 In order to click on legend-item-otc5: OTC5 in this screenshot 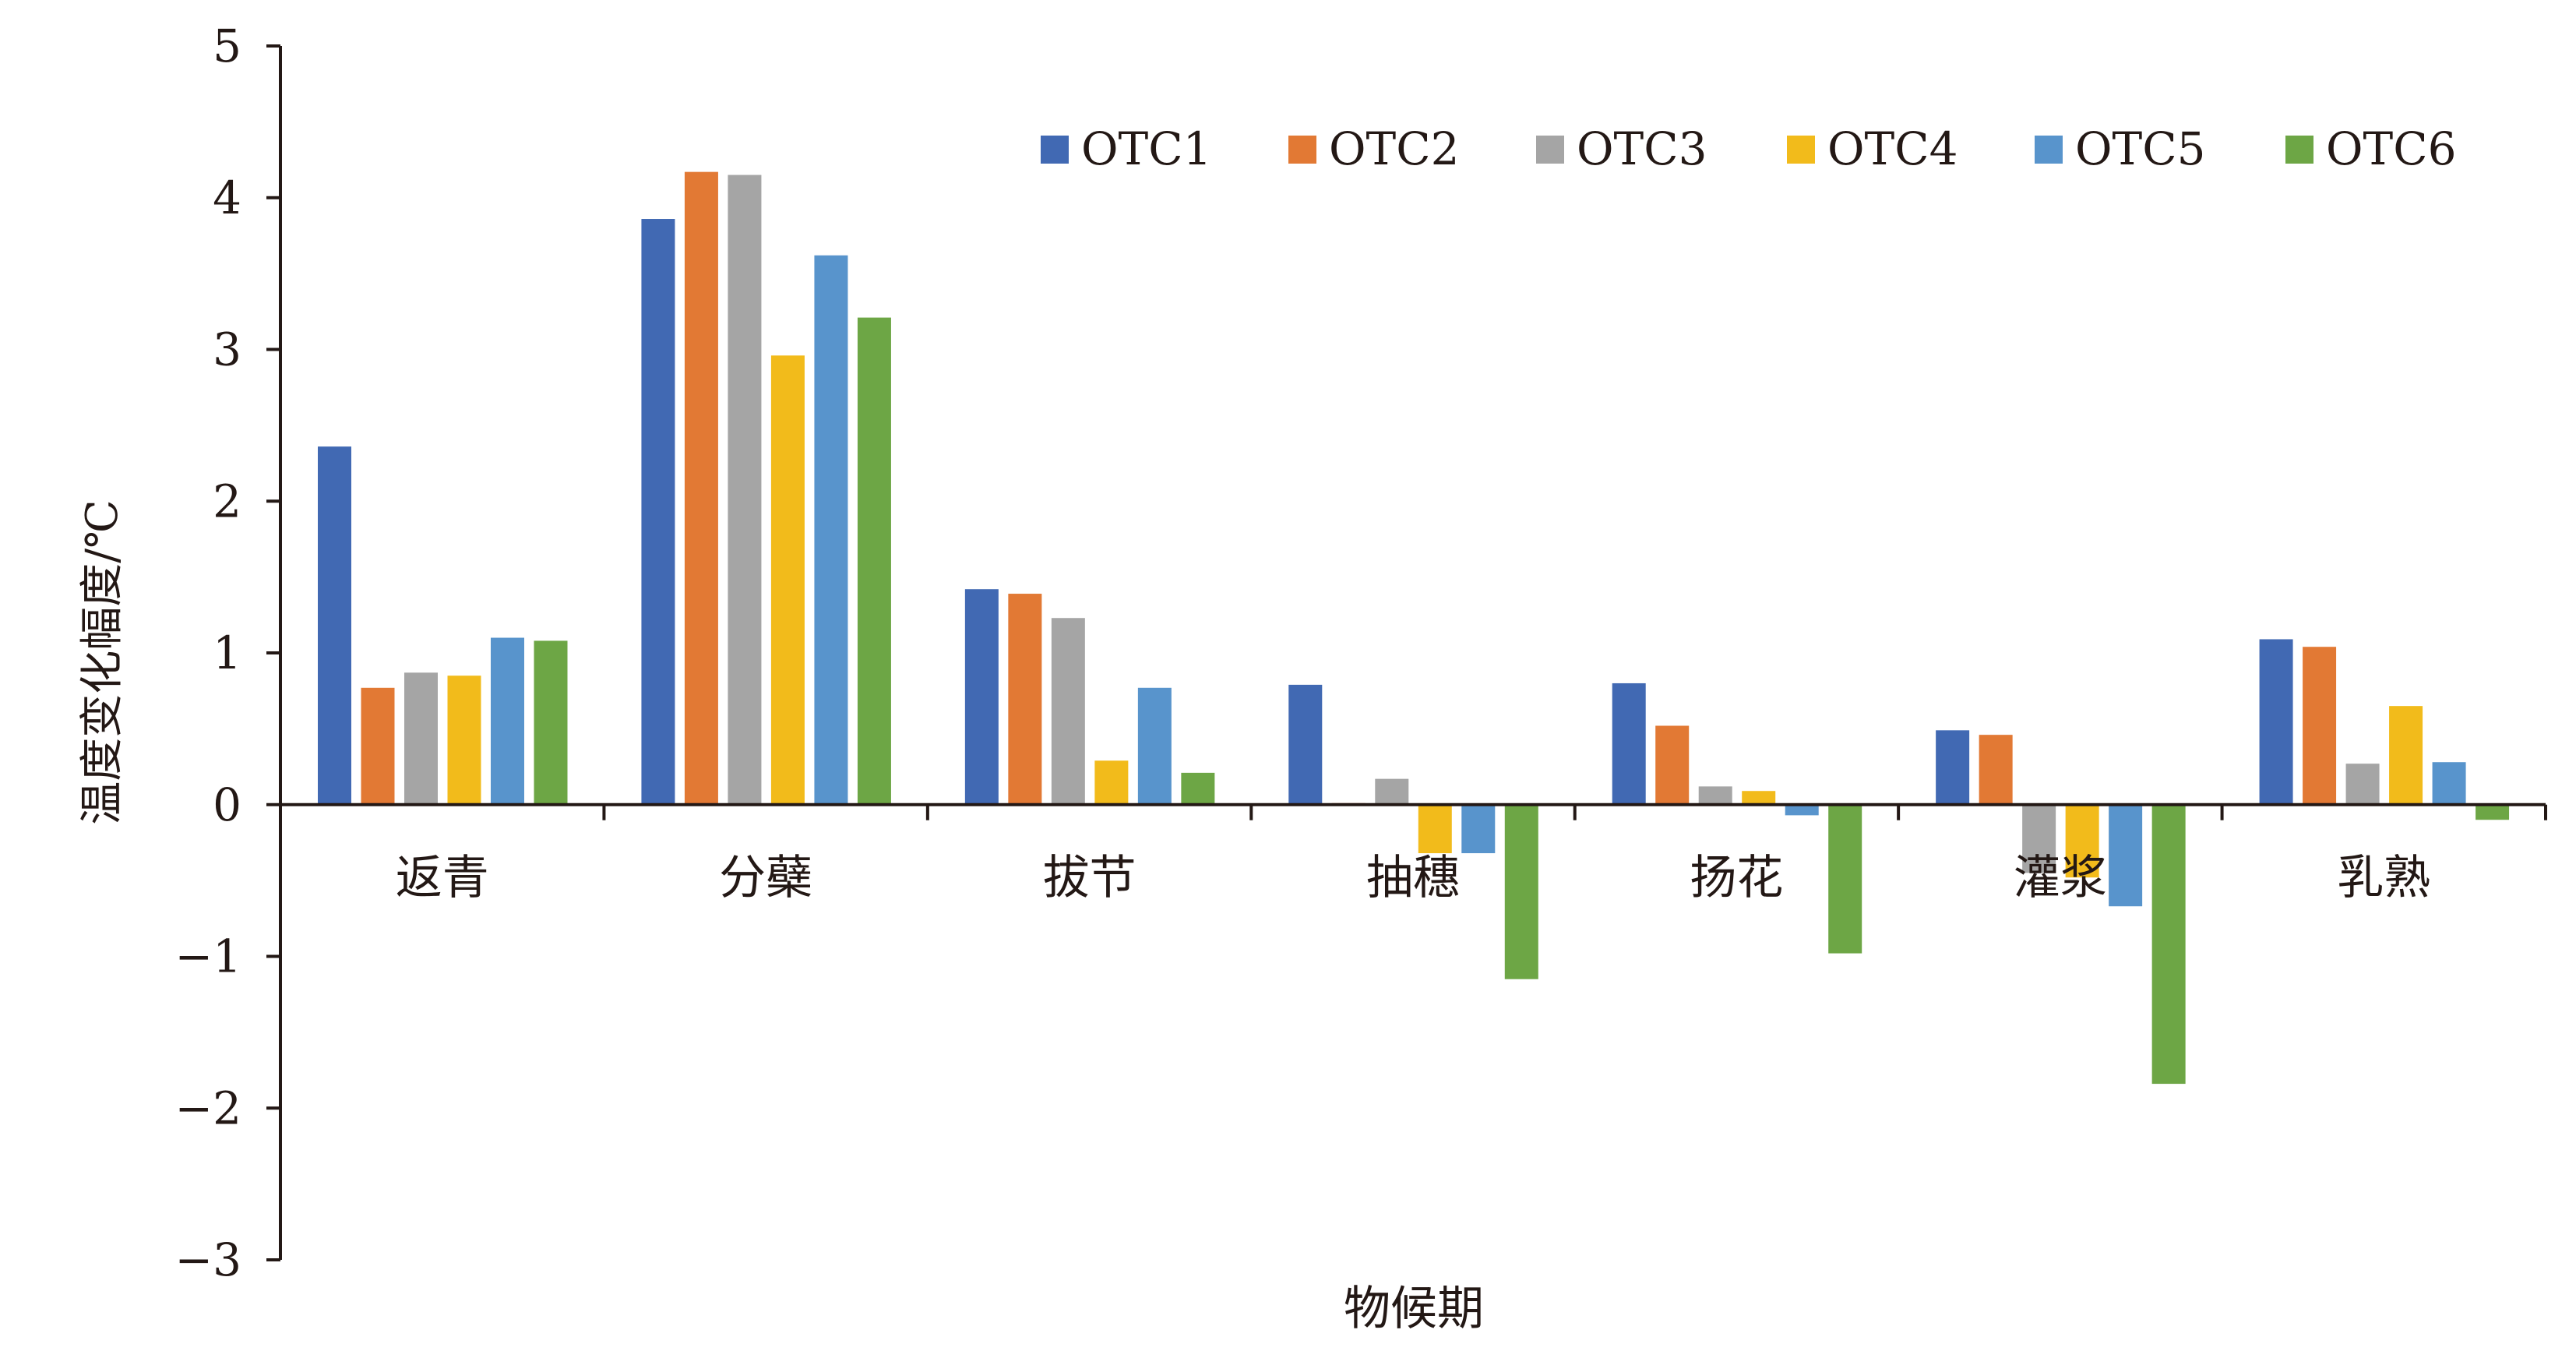, I will do `click(2120, 148)`.